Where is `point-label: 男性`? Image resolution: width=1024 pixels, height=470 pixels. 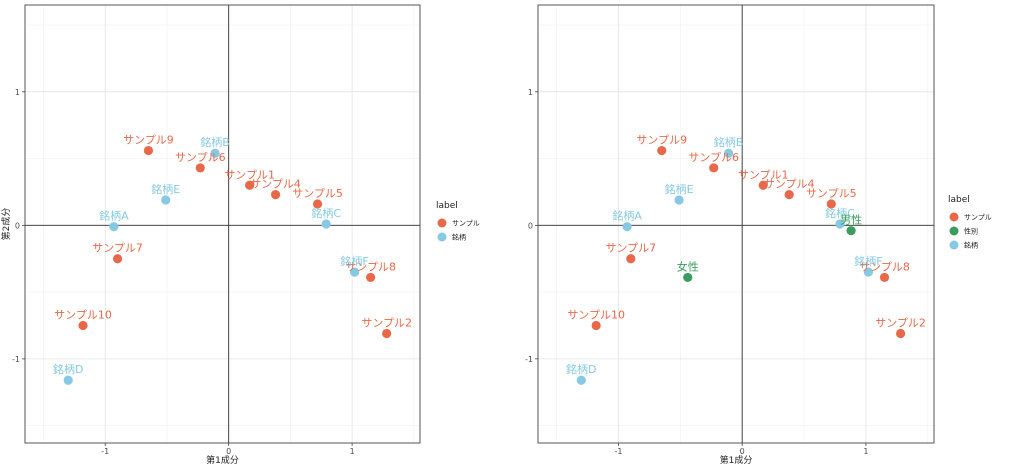
point-label: 男性 is located at coordinates (851, 220).